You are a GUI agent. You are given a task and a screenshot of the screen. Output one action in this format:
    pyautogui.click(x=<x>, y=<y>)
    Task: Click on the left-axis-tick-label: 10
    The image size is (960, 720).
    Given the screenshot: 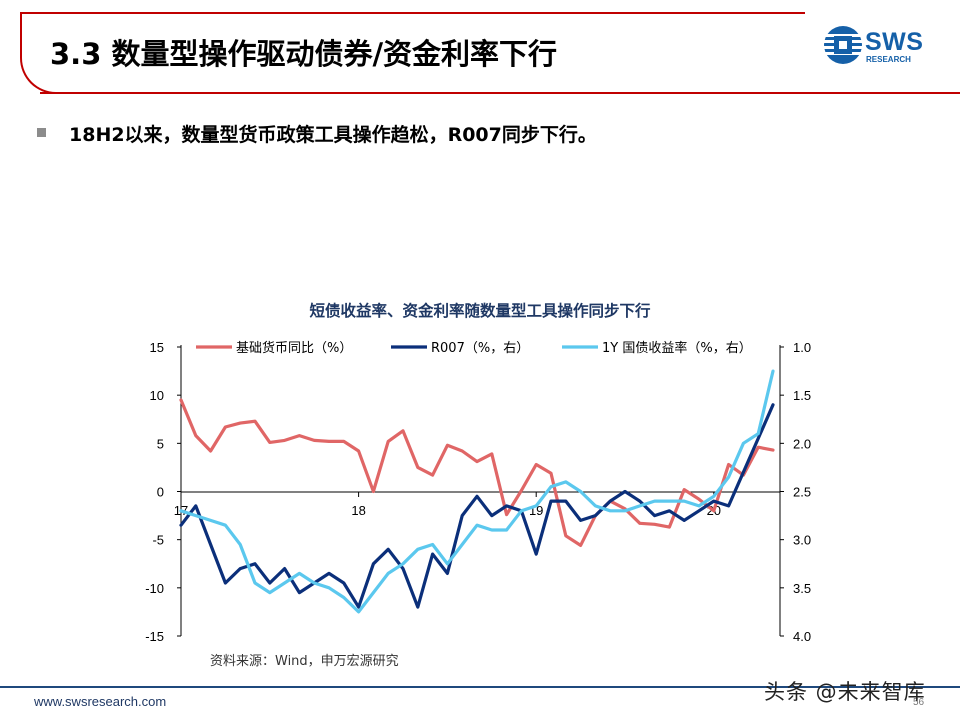 What is the action you would take?
    pyautogui.click(x=157, y=395)
    